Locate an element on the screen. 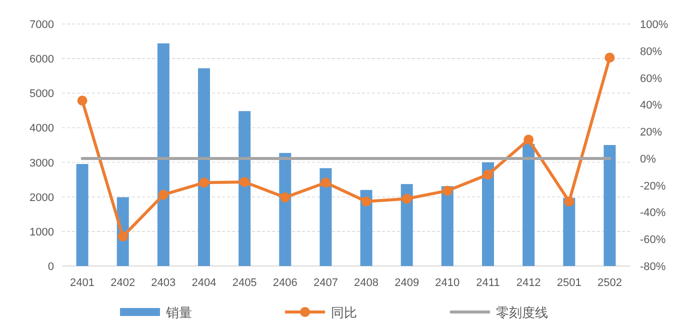 This screenshot has width=691, height=330. x-tick-label: 2407 is located at coordinates (325, 283).